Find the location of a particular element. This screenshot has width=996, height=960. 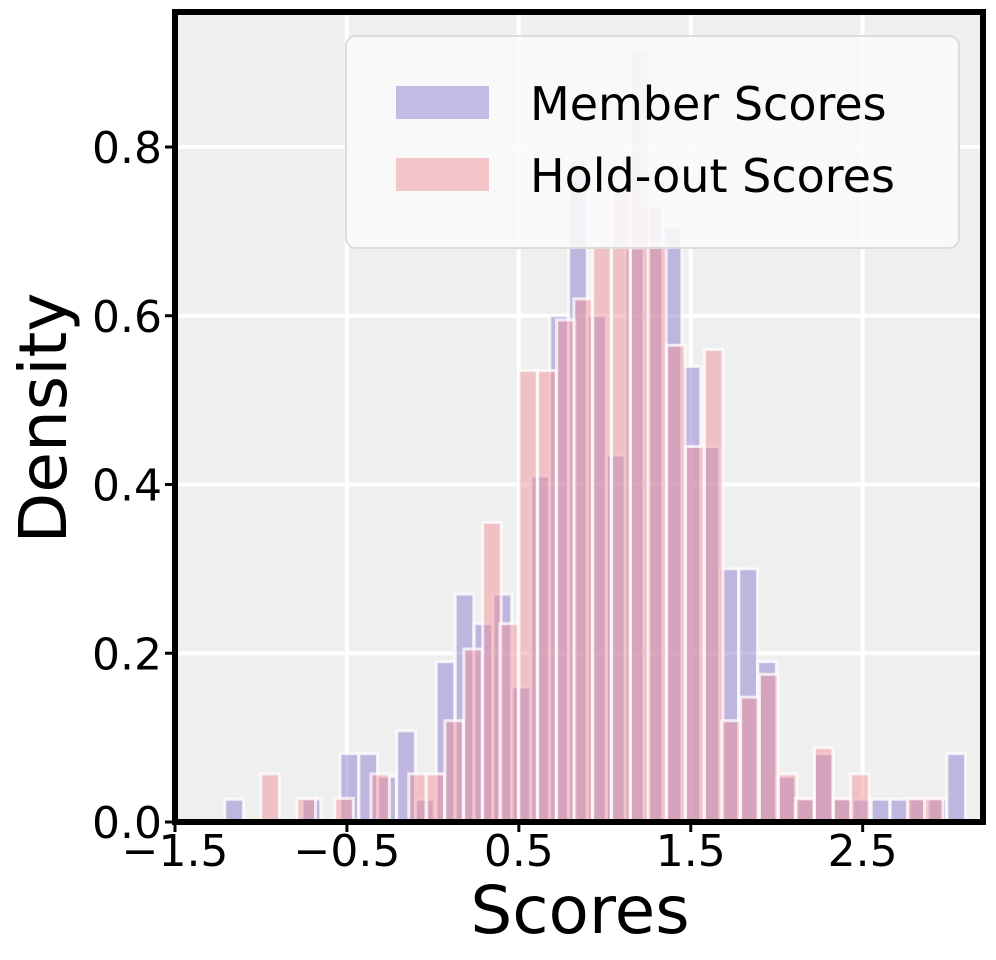

y-tick-label: 0.6 is located at coordinates (127, 317).